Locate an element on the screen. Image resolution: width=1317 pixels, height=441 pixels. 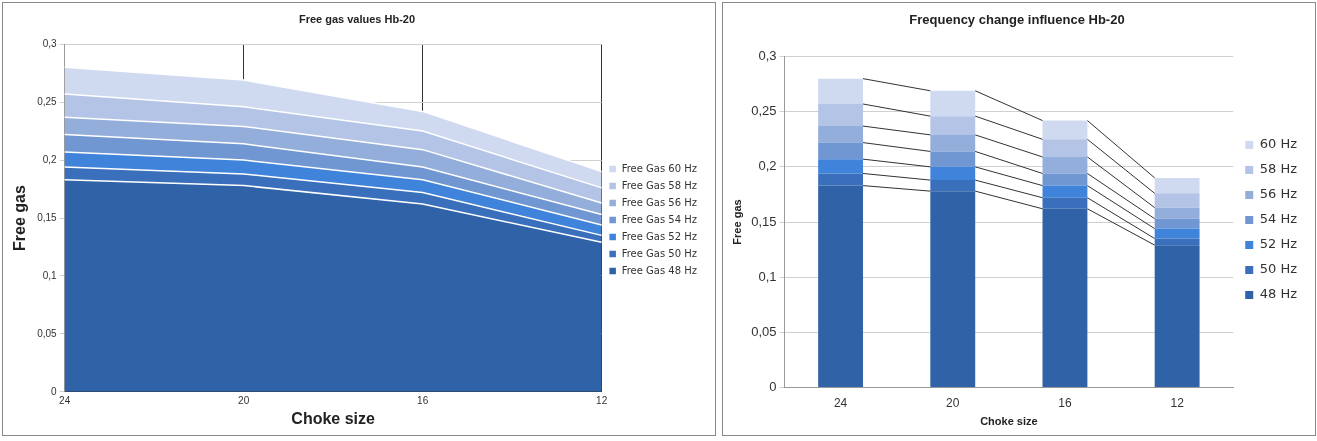
chart-title: Frequency change influence Hb-20 is located at coordinates (1017, 20).